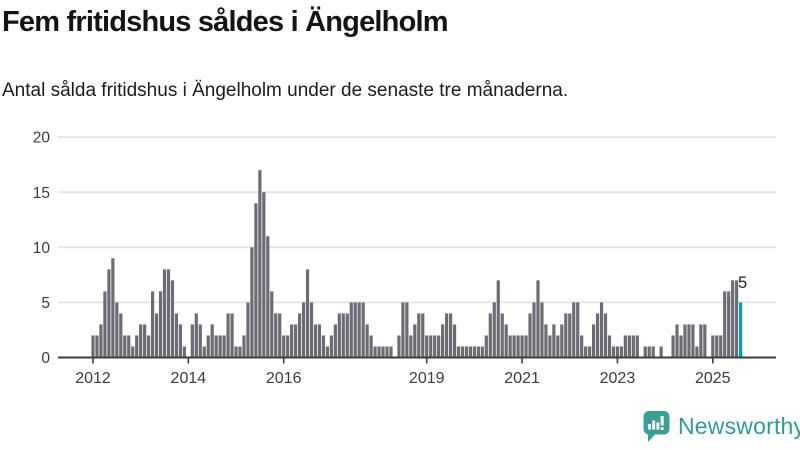 The height and width of the screenshot is (450, 800). Describe the element at coordinates (42, 248) in the screenshot. I see `y-axis-tick-label: 10` at that location.